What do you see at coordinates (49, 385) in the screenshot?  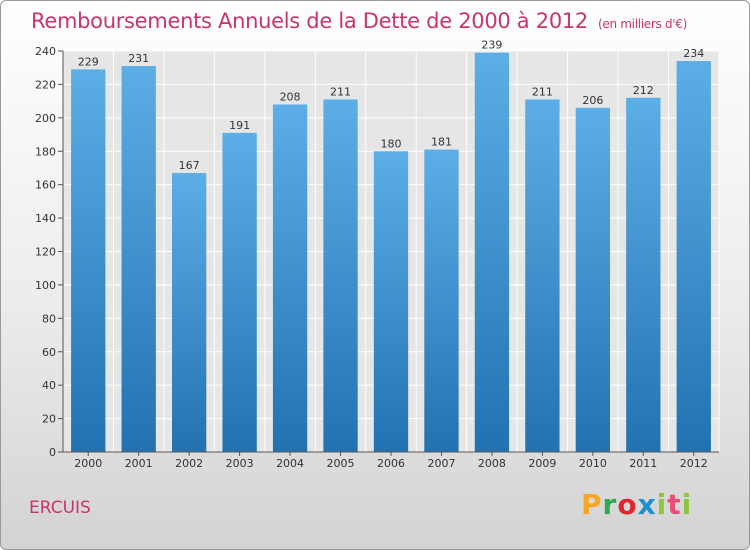 I see `y-tick-label: 40` at bounding box center [49, 385].